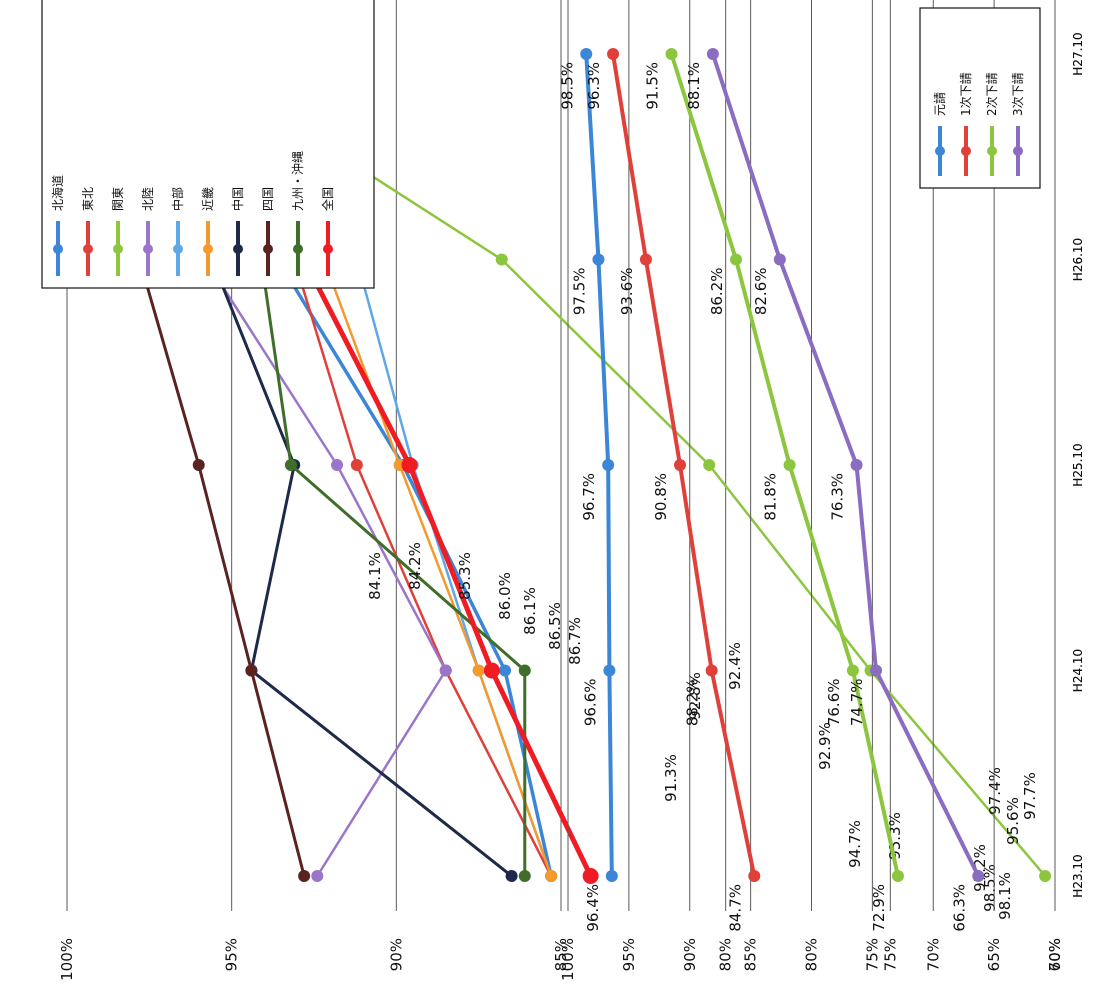 The image size is (1094, 996). Describe the element at coordinates (966, 94) in the screenshot. I see `legend-label: 1次下請` at that location.